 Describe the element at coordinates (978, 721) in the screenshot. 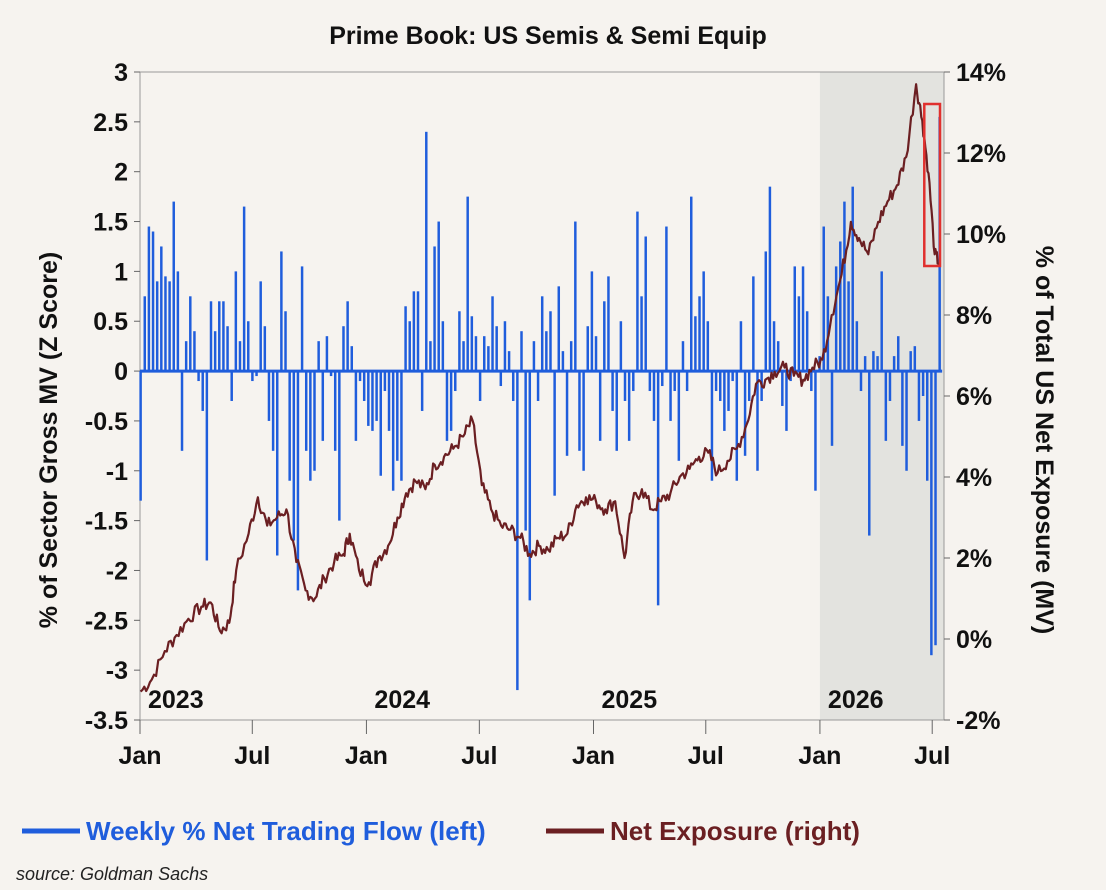

I see `right-tick-label: -2%` at that location.